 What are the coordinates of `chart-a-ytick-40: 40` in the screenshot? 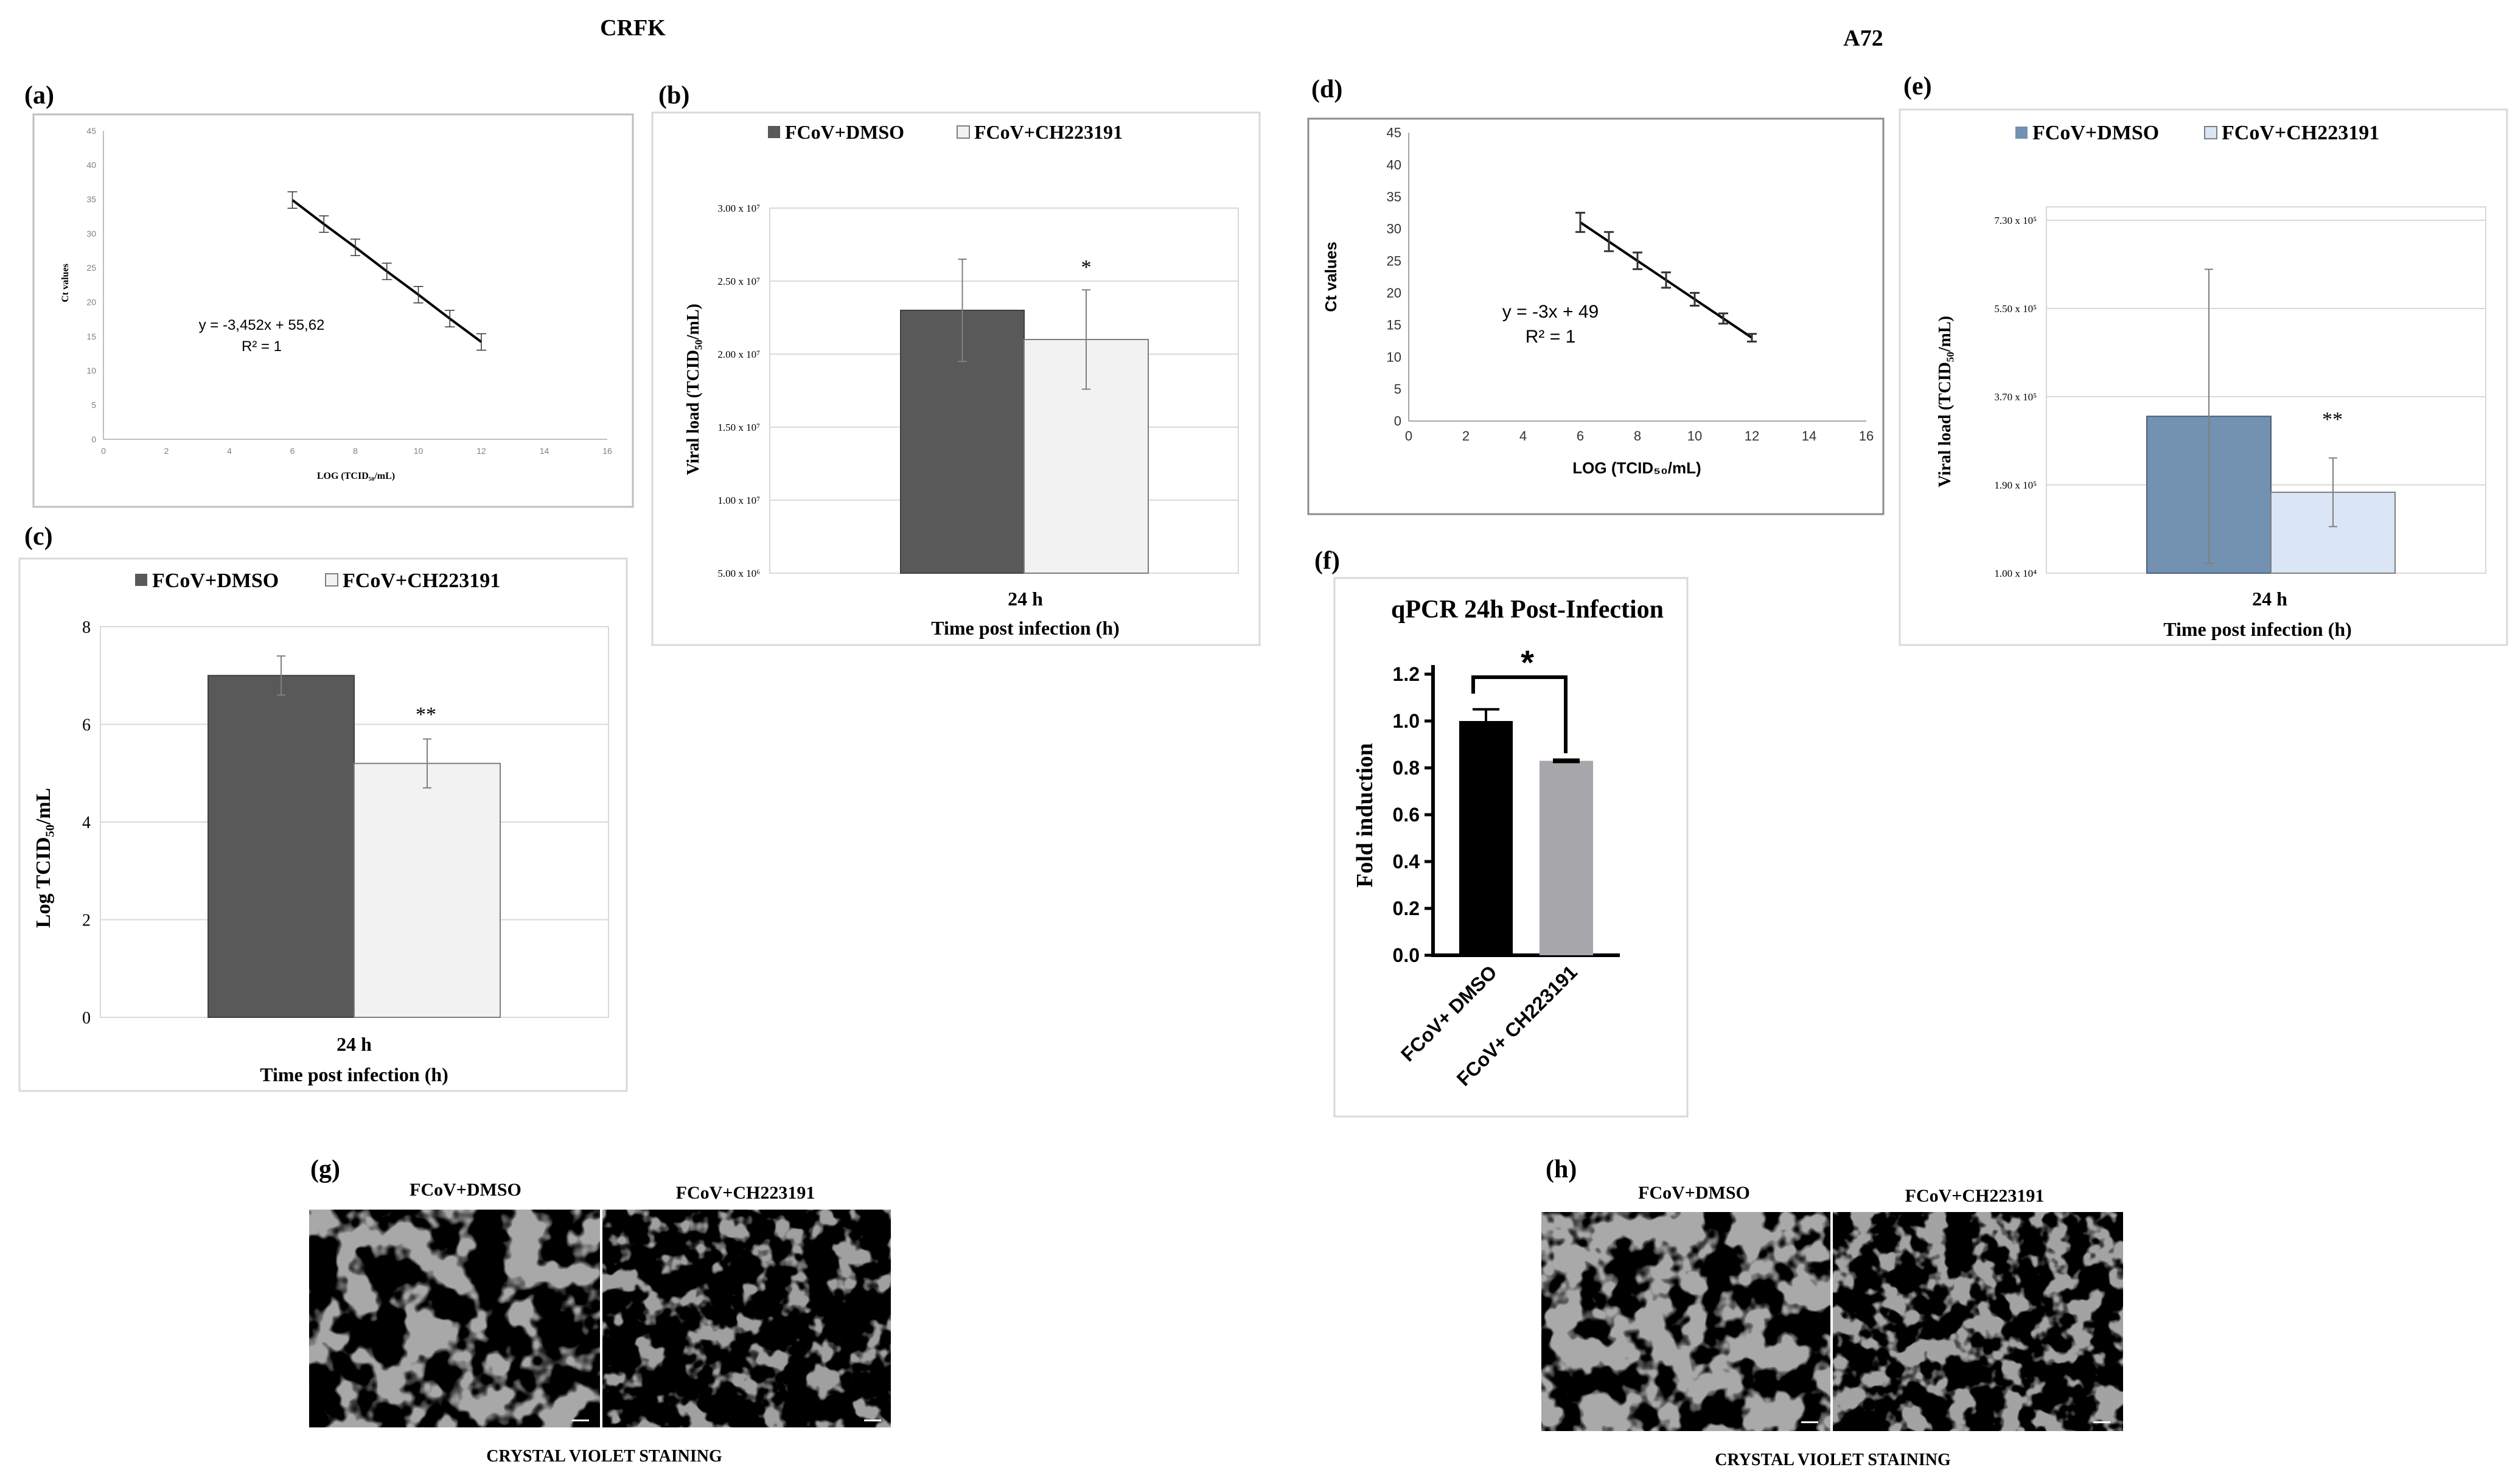 It's located at (91, 165).